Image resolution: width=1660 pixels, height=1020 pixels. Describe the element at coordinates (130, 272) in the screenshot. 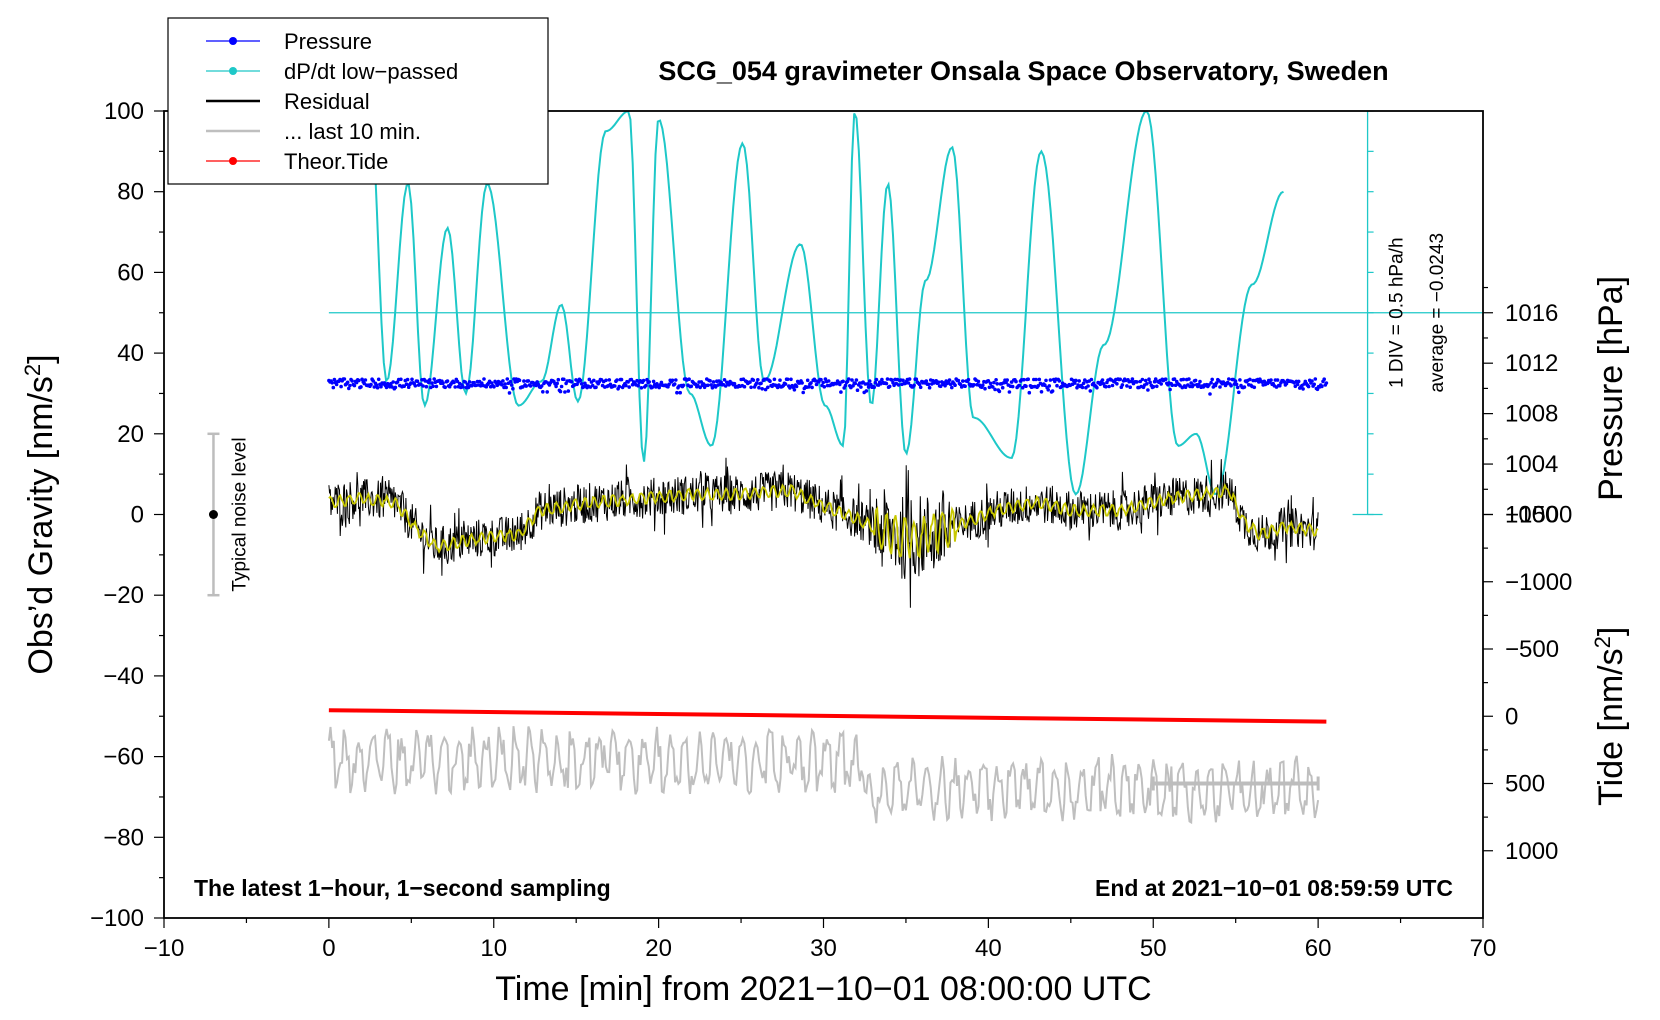

I see `y-tick-label: 60` at that location.